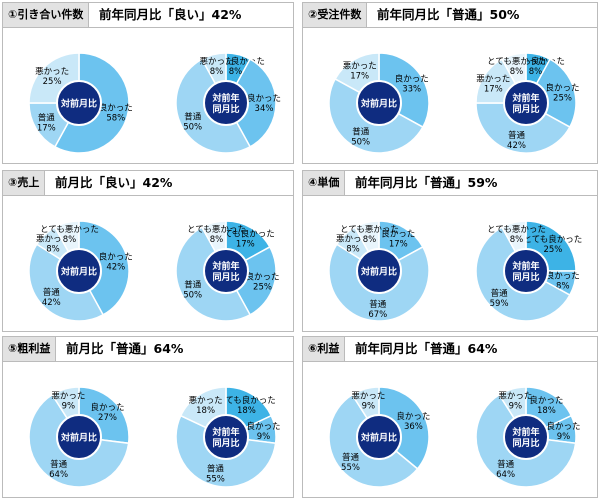 The width and height of the screenshot is (600, 502). I want to click on panel-header: ①引き合い件数 前年同月比「良い」42%, so click(148, 15).